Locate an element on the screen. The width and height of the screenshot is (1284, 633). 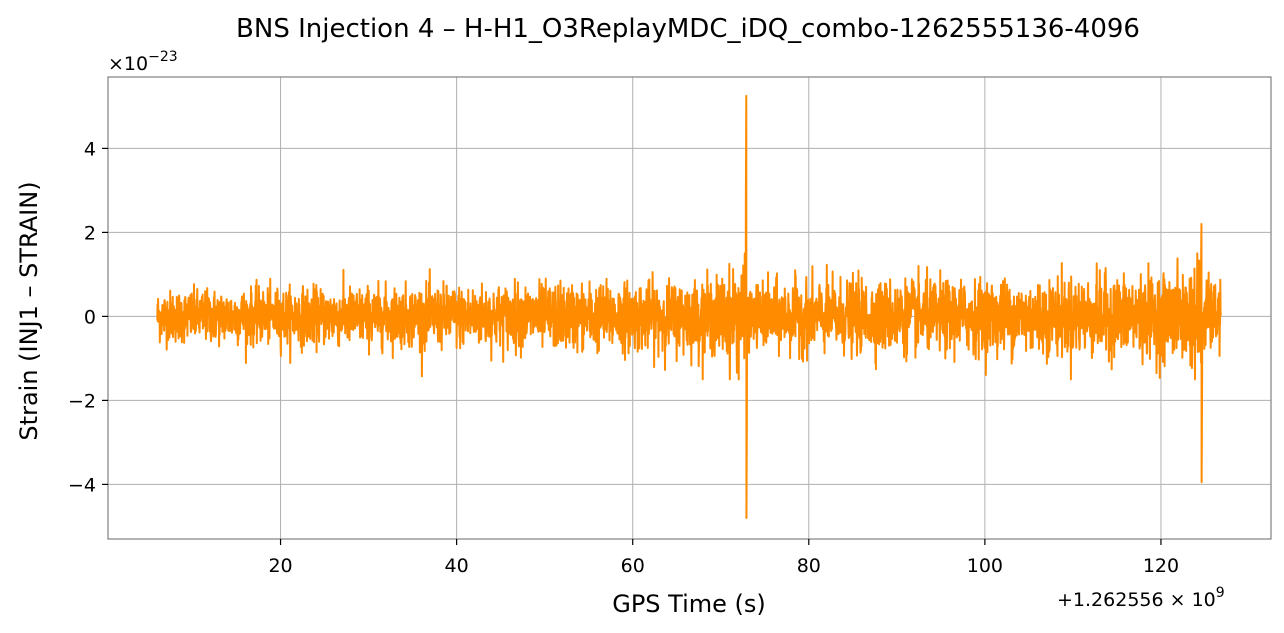
y-tick-label: 2 is located at coordinates (90, 233).